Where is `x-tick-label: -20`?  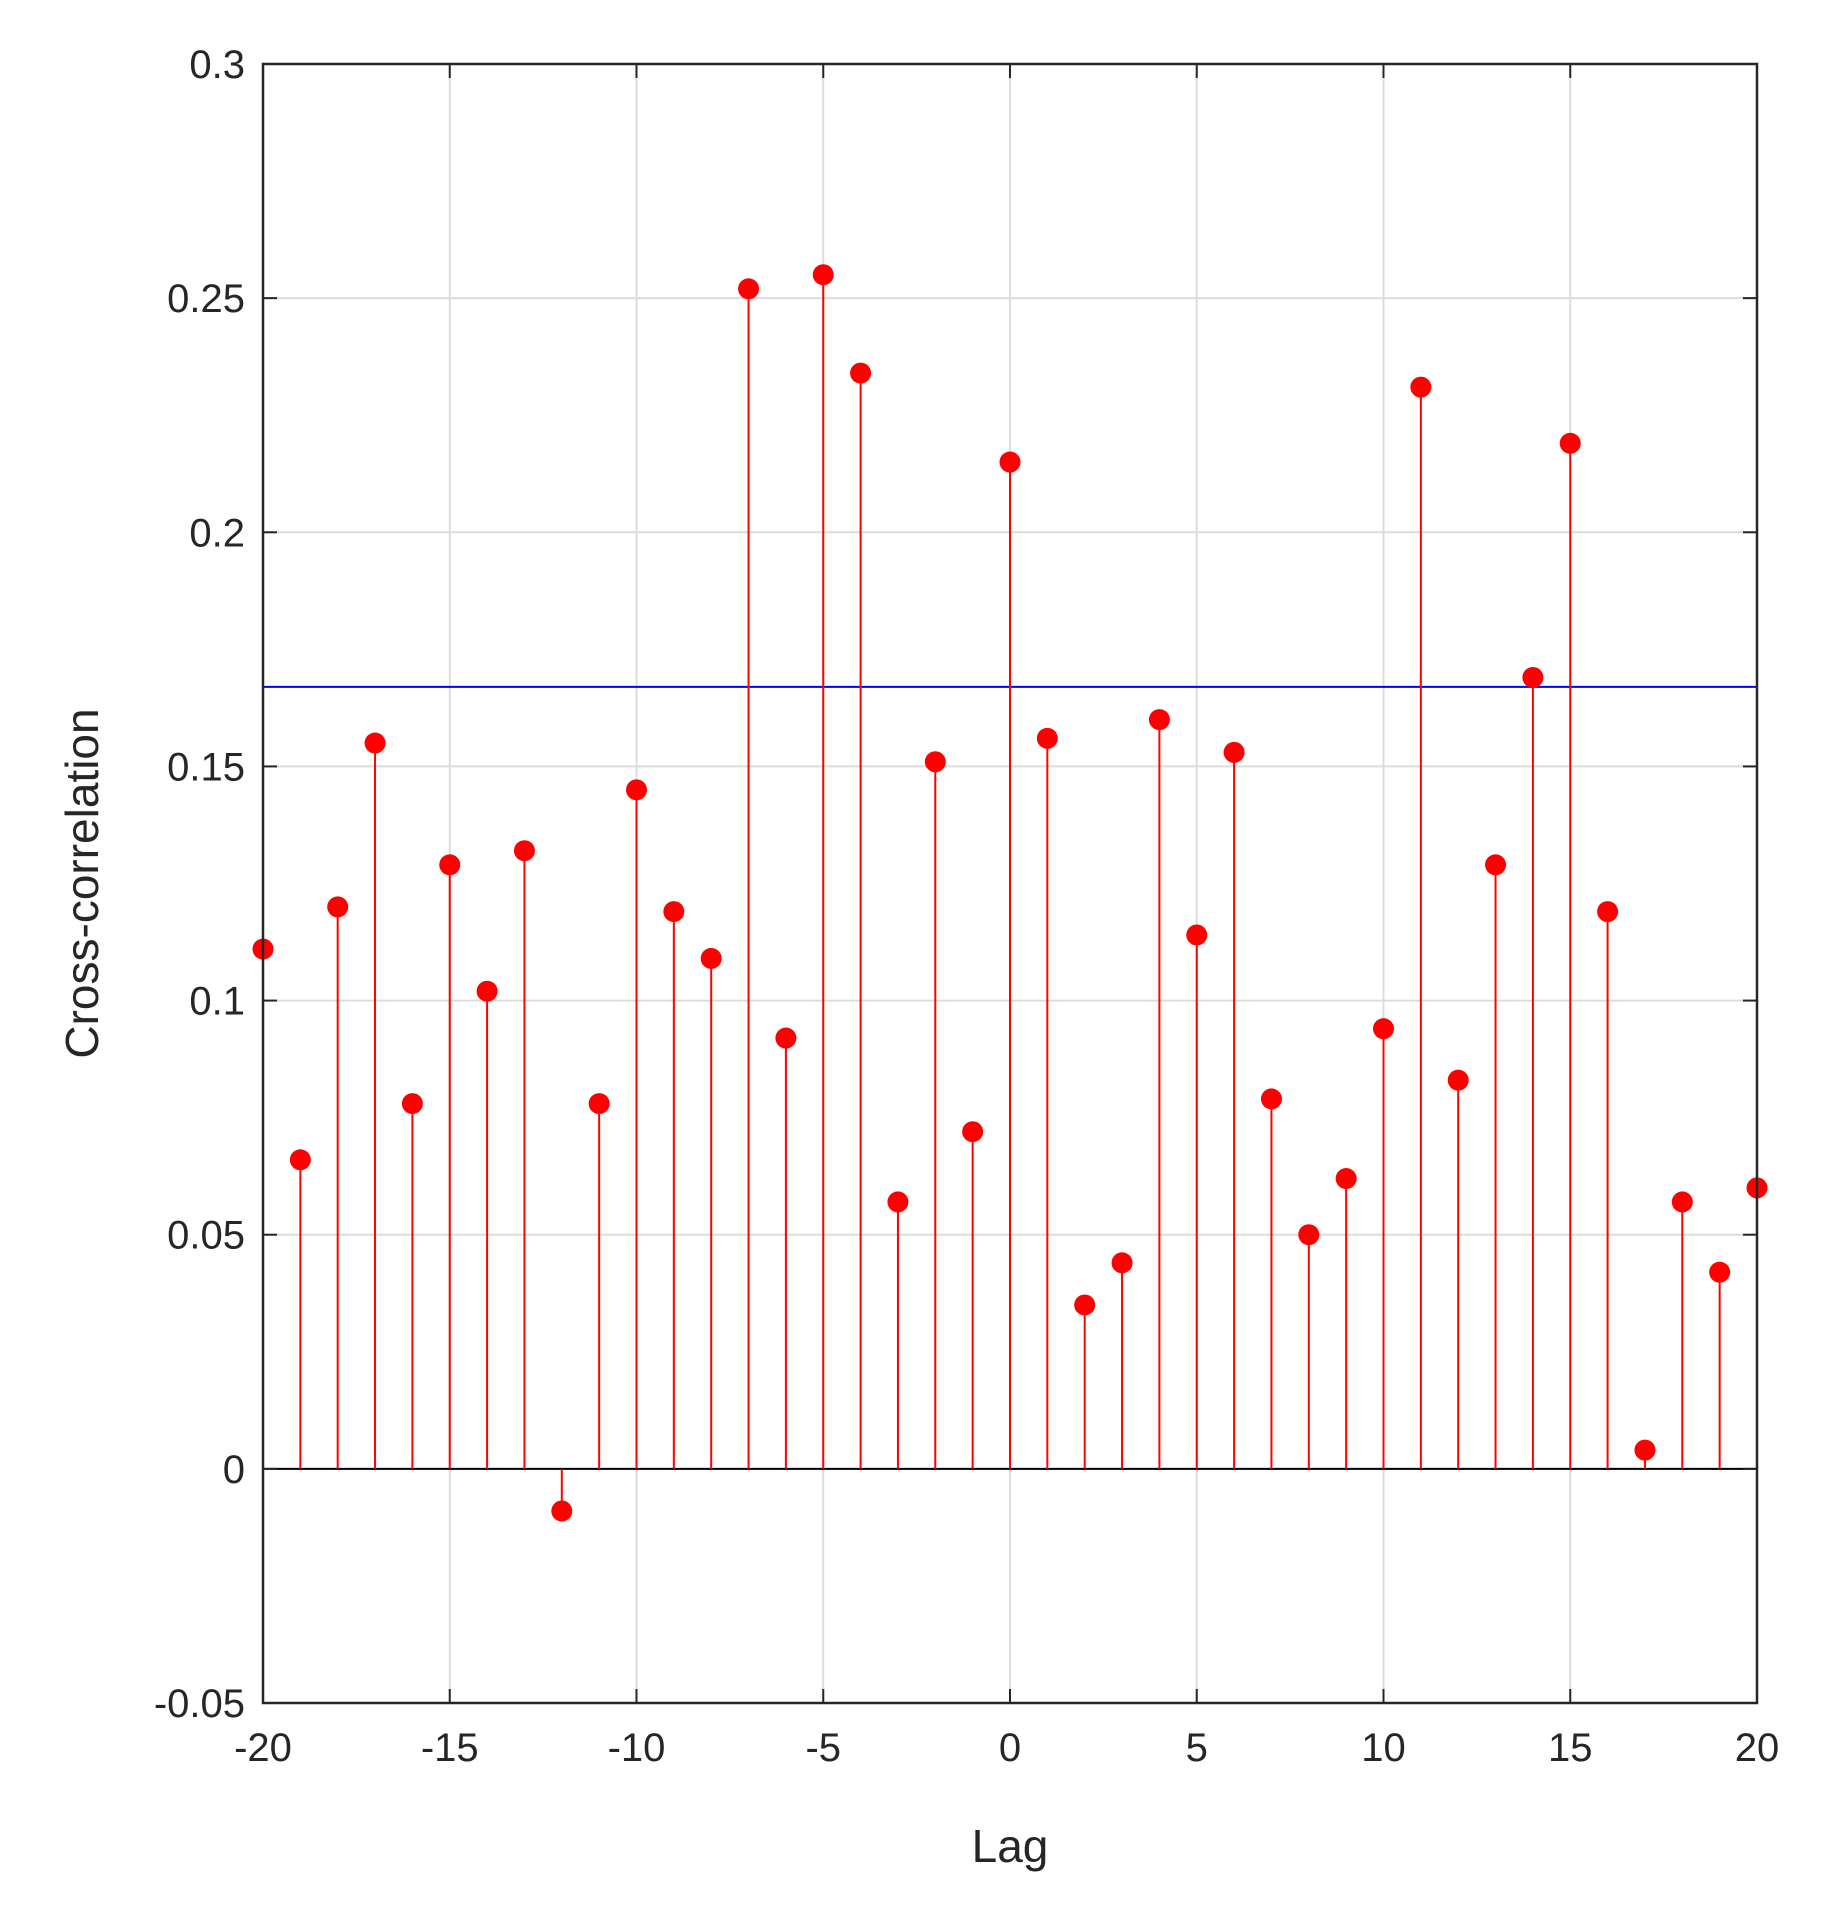
x-tick-label: -20 is located at coordinates (263, 1748).